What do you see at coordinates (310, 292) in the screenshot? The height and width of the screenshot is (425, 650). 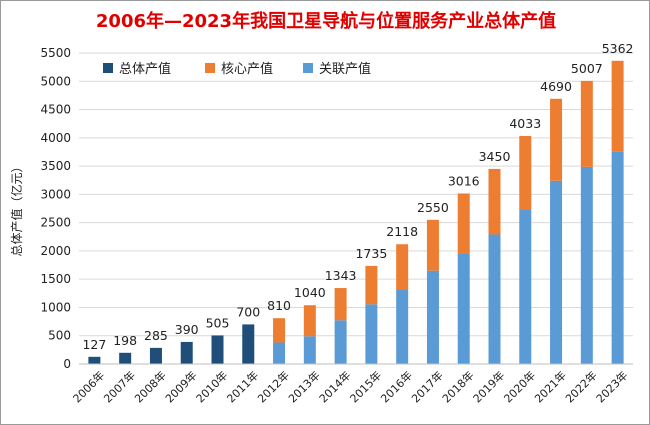 I see `data-label: 1040` at bounding box center [310, 292].